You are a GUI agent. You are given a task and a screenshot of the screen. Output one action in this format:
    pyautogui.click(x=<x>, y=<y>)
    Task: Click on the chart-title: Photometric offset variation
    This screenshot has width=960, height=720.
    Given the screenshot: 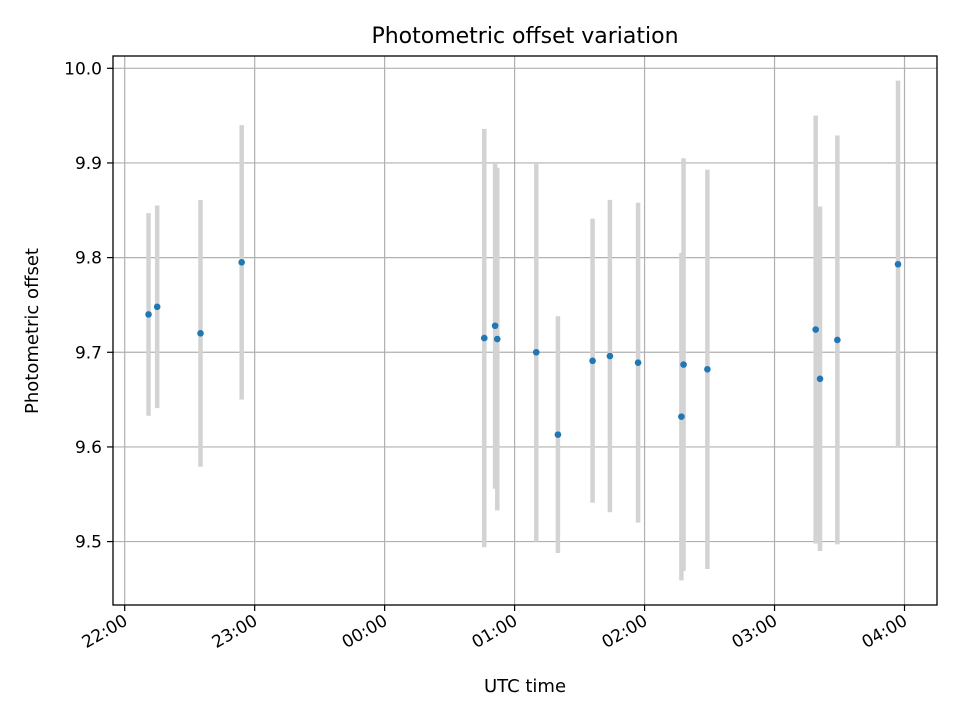 What is the action you would take?
    pyautogui.click(x=524, y=36)
    